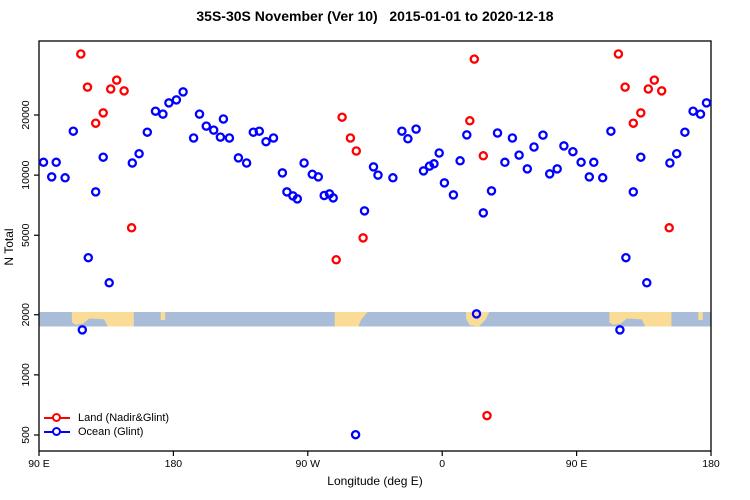 Image resolution: width=750 pixels, height=500 pixels. I want to click on y-tick-label: 500, so click(26, 435).